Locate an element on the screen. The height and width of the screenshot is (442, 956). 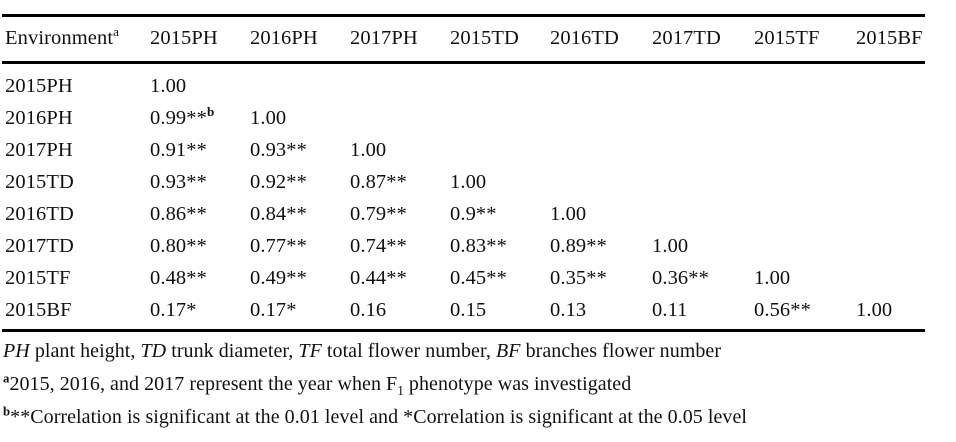
abbr-ph: PH is located at coordinates (16, 351).